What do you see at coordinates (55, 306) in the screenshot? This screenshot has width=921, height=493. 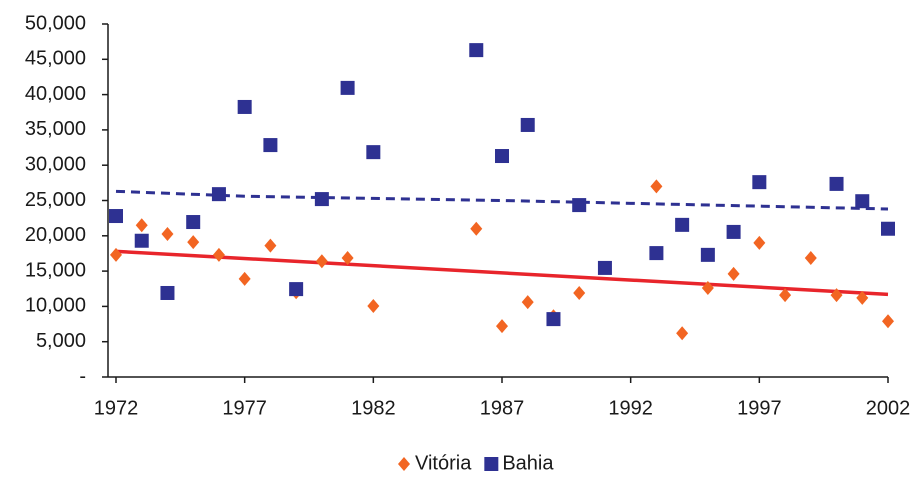 I see `y-tick-label: 10,000` at bounding box center [55, 306].